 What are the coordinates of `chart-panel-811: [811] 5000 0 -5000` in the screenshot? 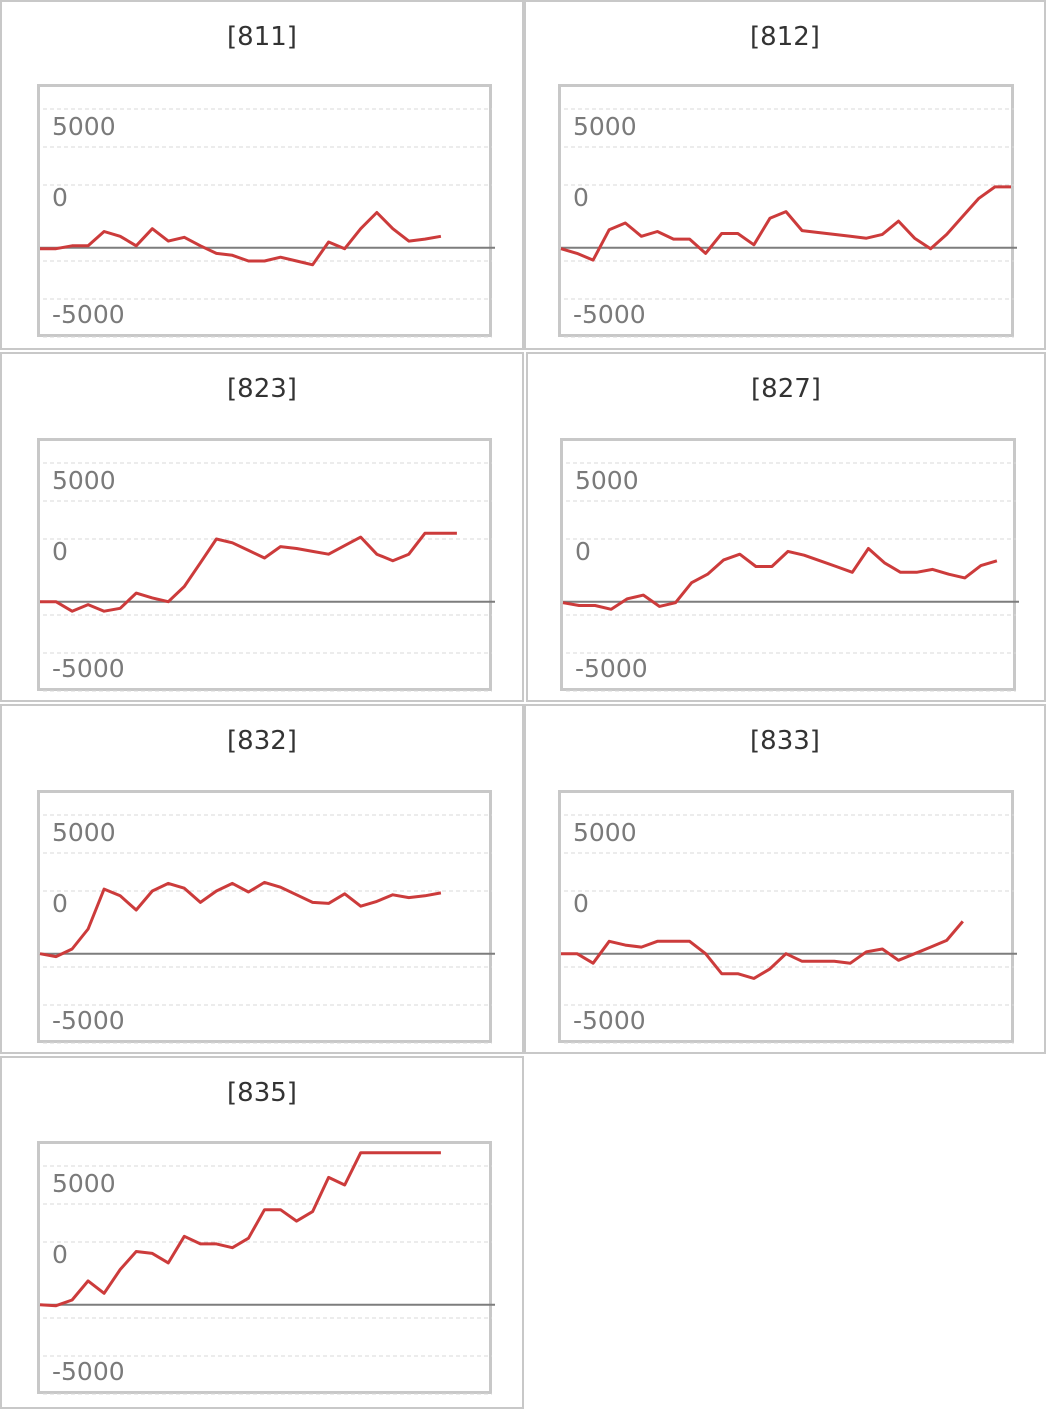 It's located at (262, 175).